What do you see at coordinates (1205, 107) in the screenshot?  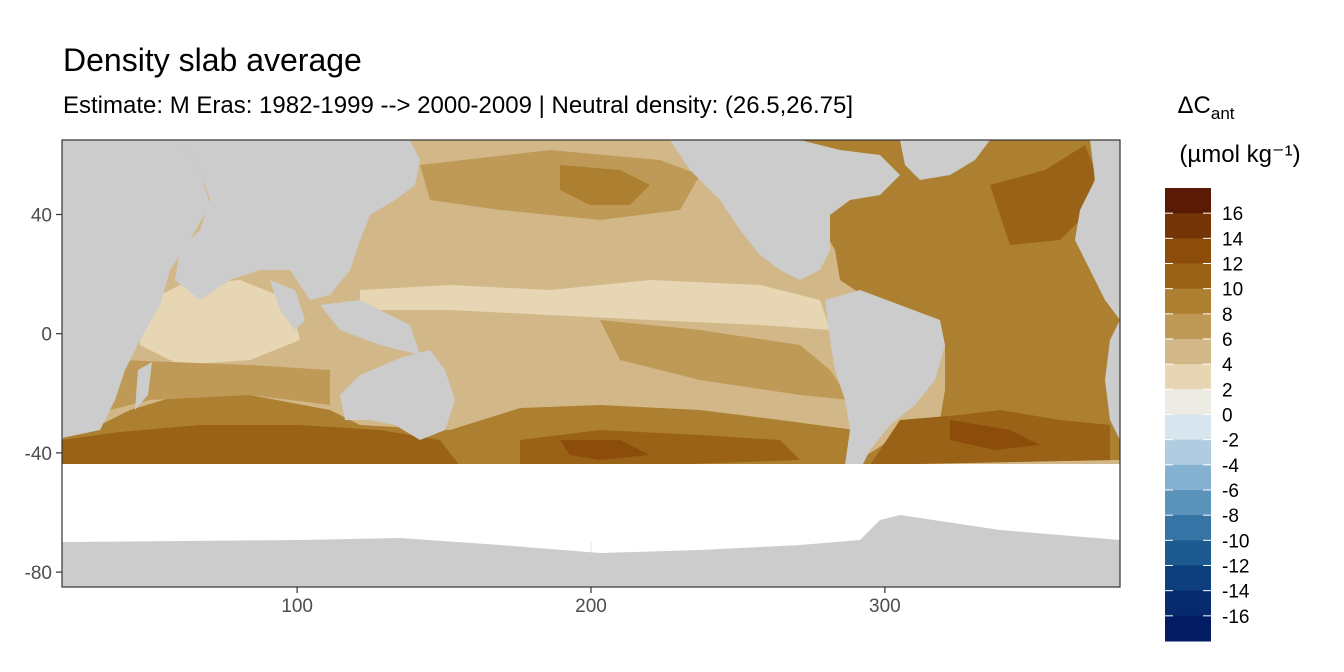 I see `legend-title: ΔCant` at bounding box center [1205, 107].